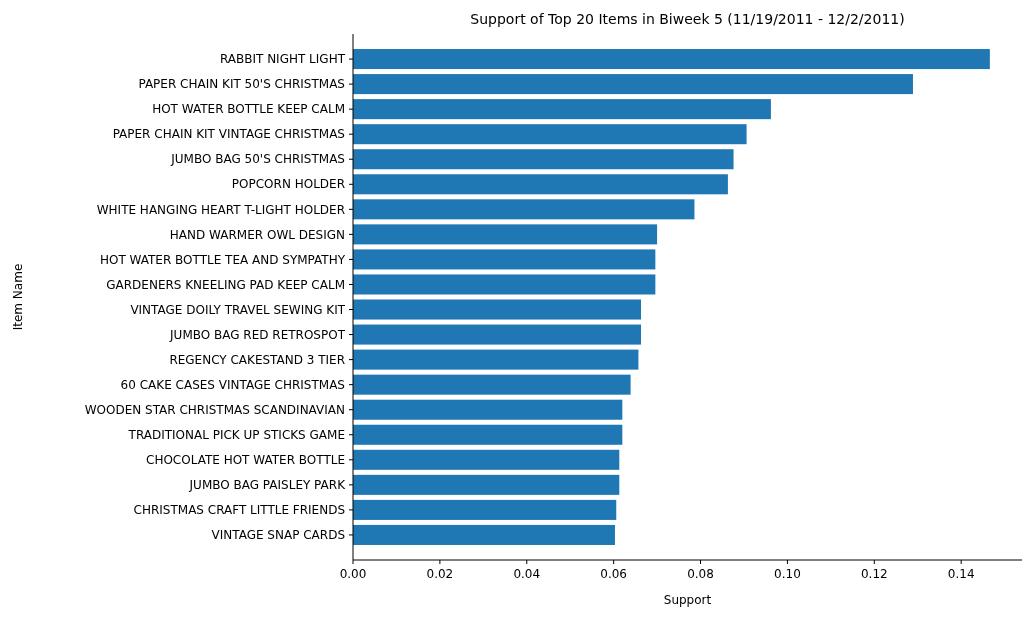 This screenshot has width=1028, height=617. What do you see at coordinates (214, 409) in the screenshot?
I see `y-tick-label: WOODEN STAR CHRISTMAS SCANDINAVIAN` at bounding box center [214, 409].